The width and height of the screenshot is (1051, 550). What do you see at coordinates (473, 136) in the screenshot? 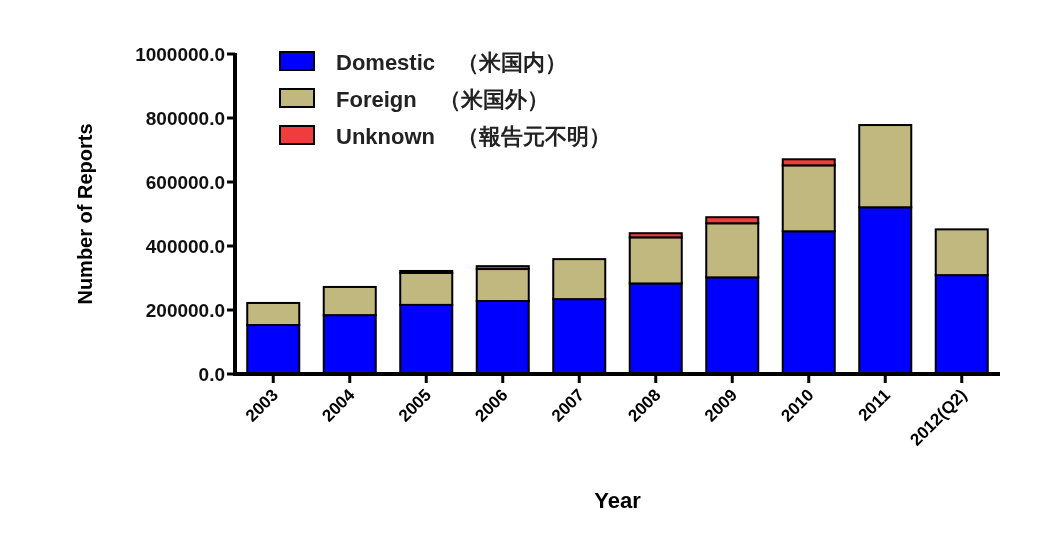
I see `legend-label: Unknown （報告元不明）` at bounding box center [473, 136].